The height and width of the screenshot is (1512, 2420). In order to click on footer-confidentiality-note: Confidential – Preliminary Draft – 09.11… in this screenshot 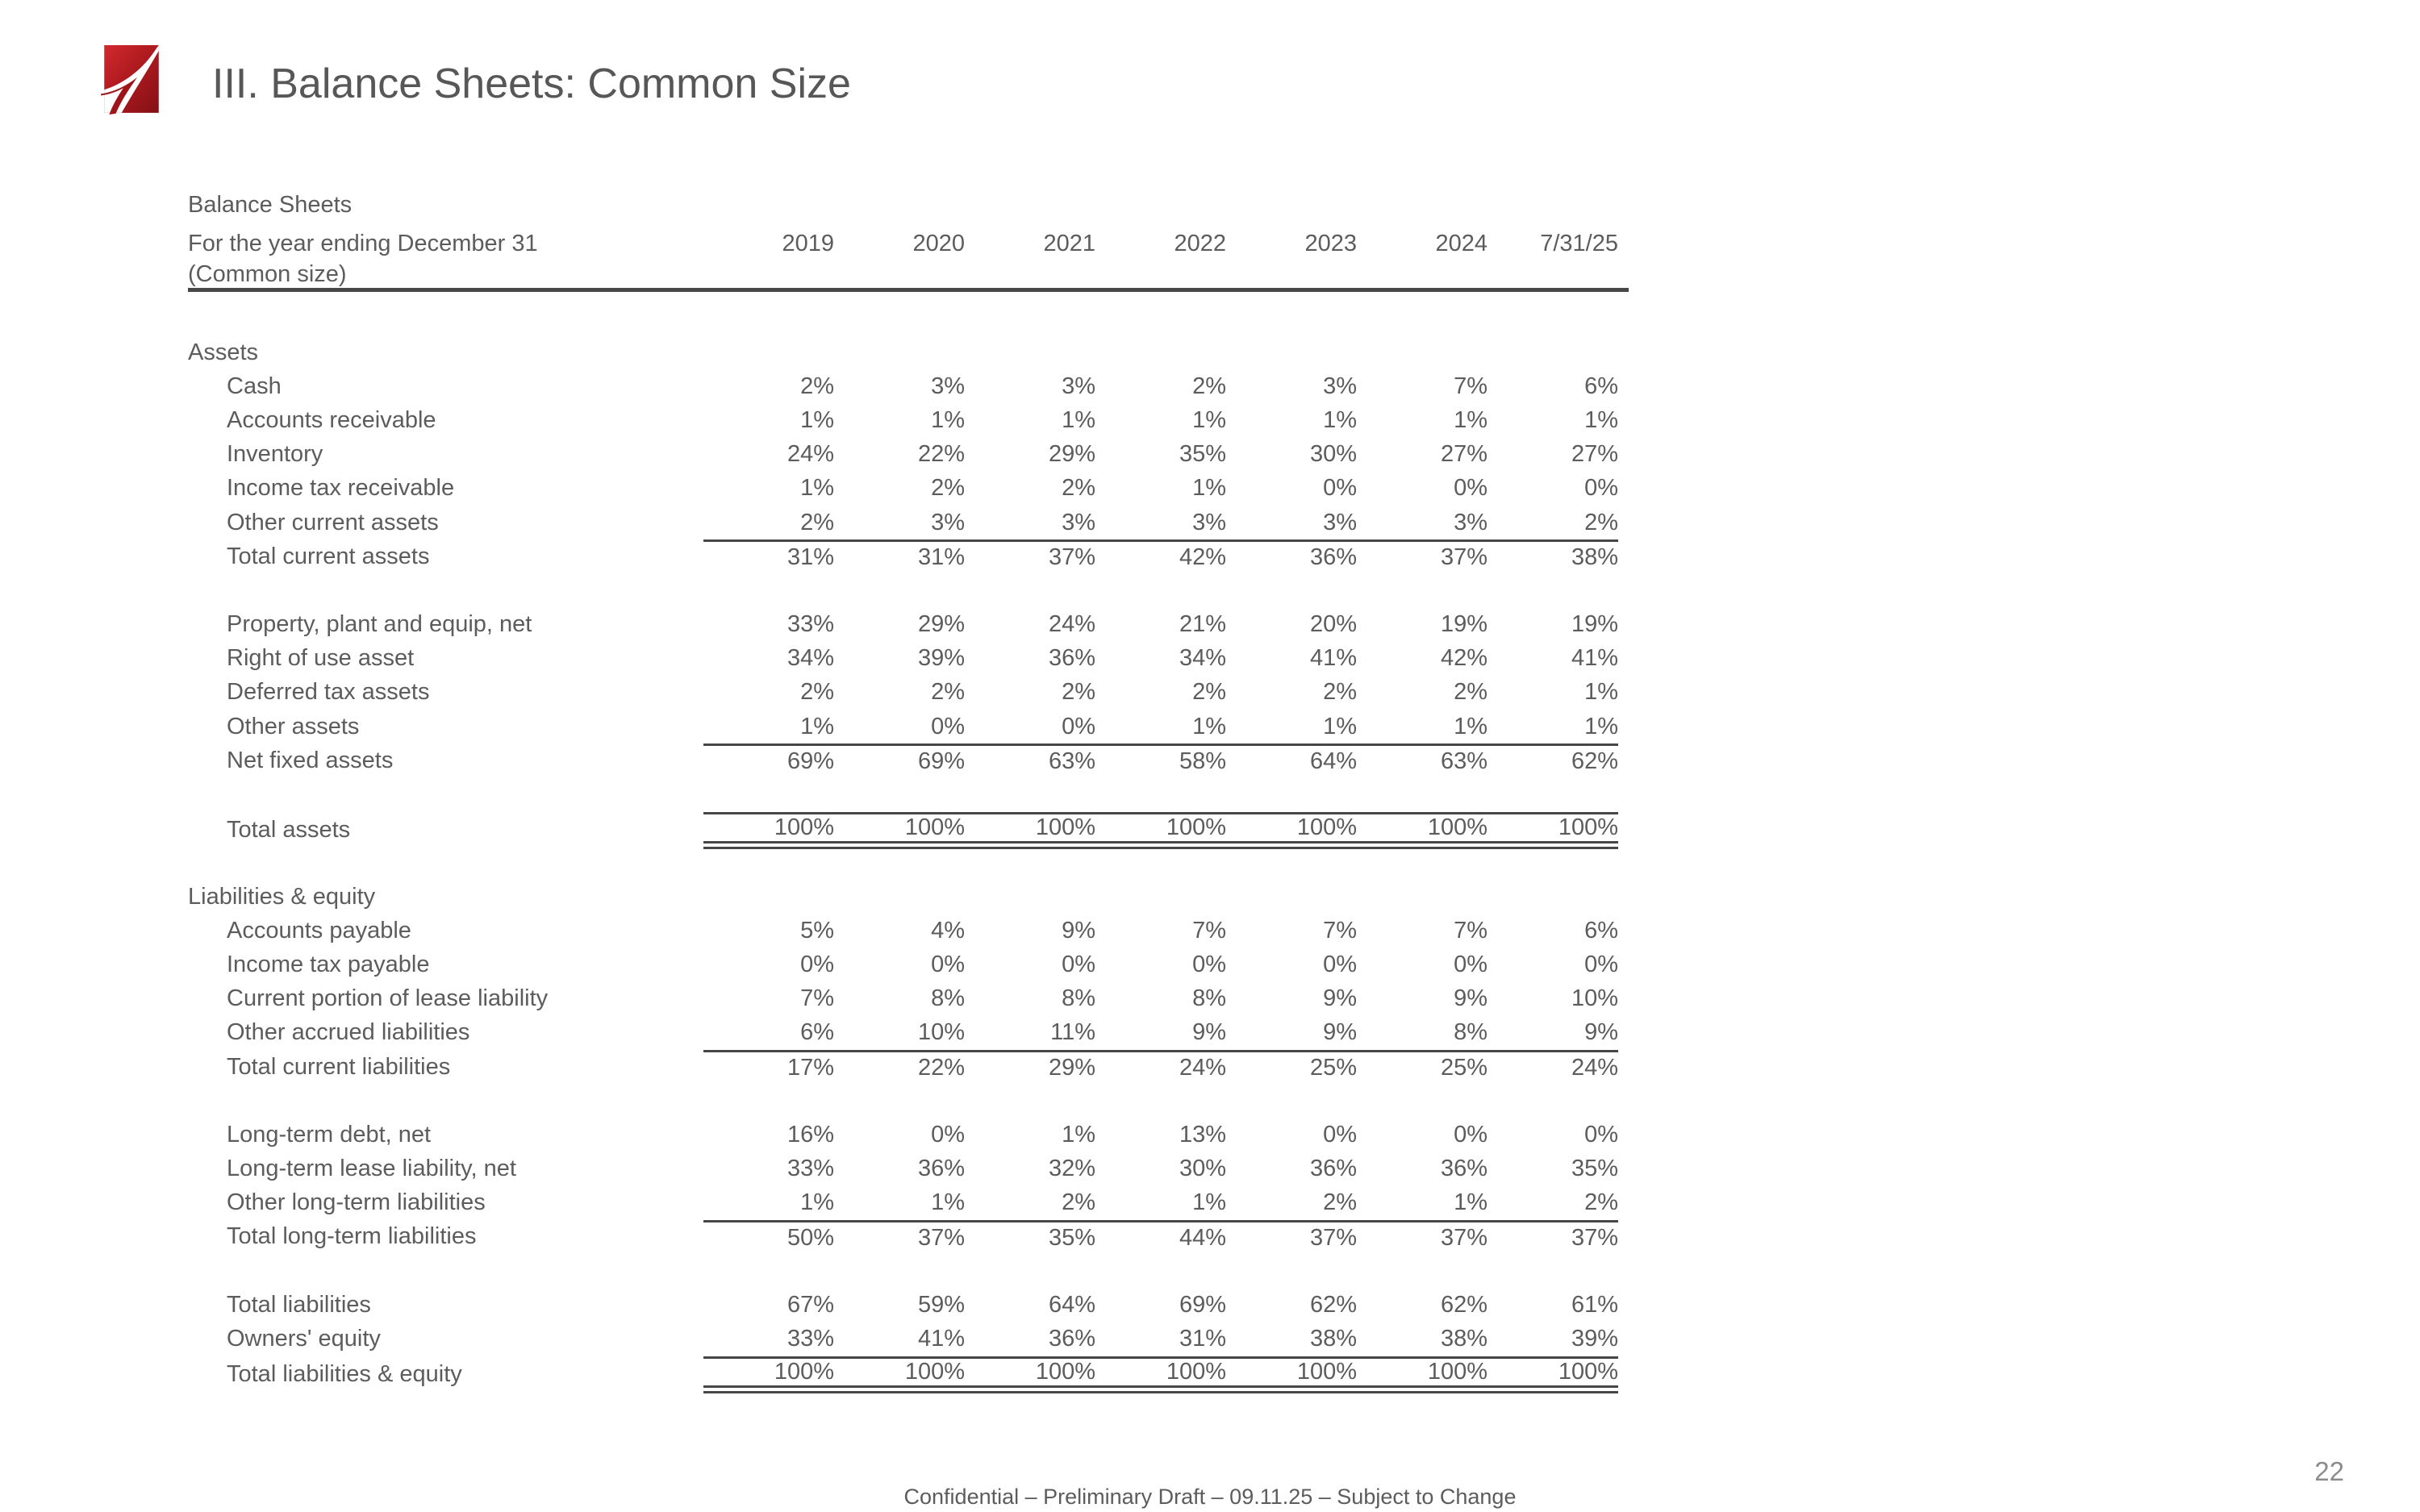, I will do `click(1210, 1497)`.